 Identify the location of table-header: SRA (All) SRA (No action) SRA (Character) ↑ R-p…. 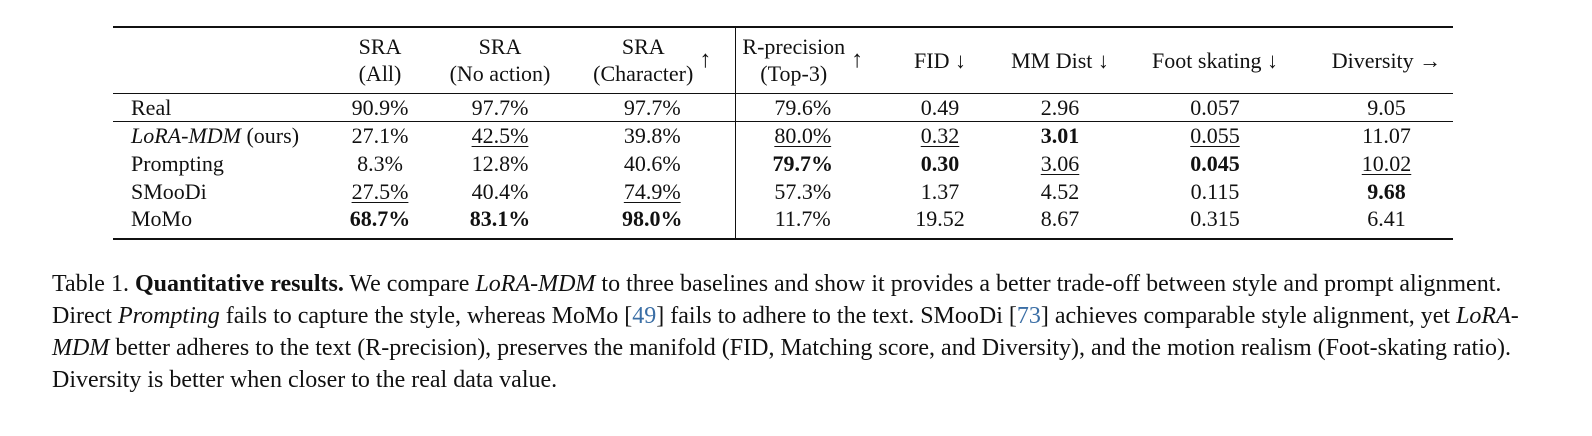
(783, 60).